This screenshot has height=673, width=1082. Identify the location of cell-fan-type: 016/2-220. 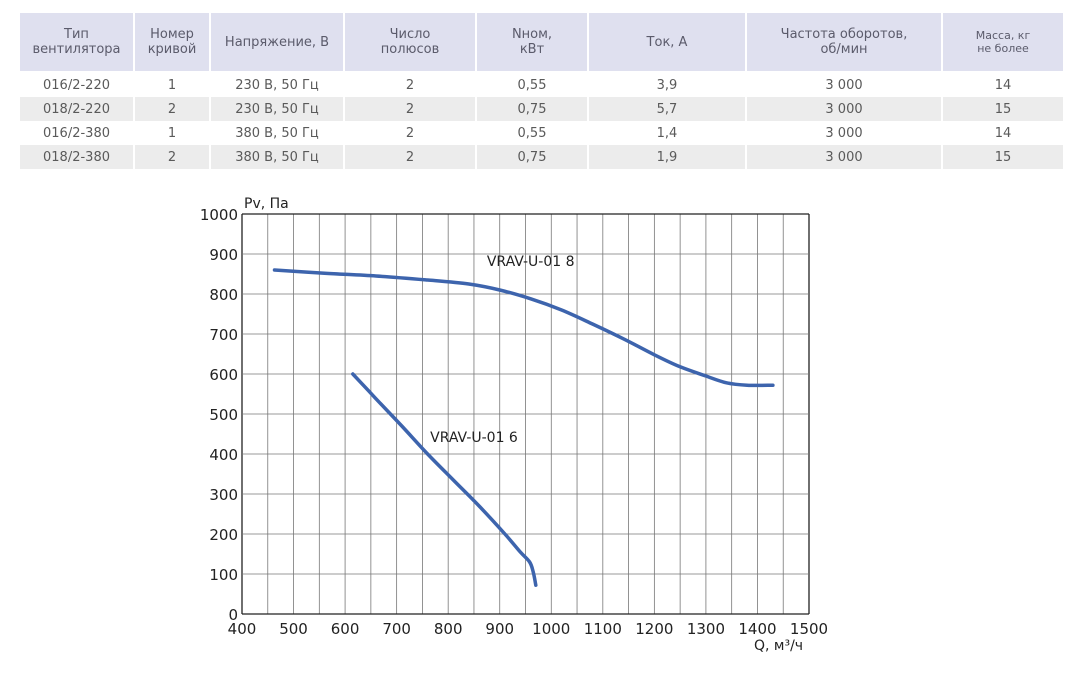
(76, 84).